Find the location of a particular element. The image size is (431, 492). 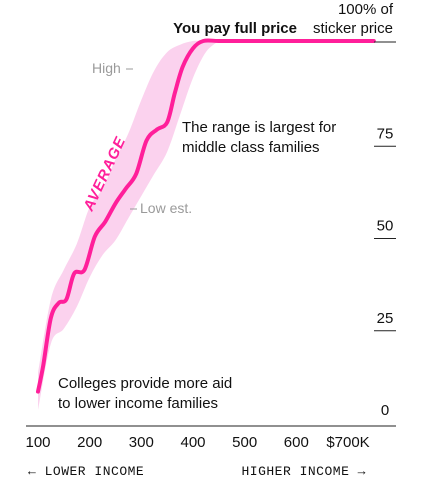

lower-income-label: ← LOWER INCOME is located at coordinates (86, 471).